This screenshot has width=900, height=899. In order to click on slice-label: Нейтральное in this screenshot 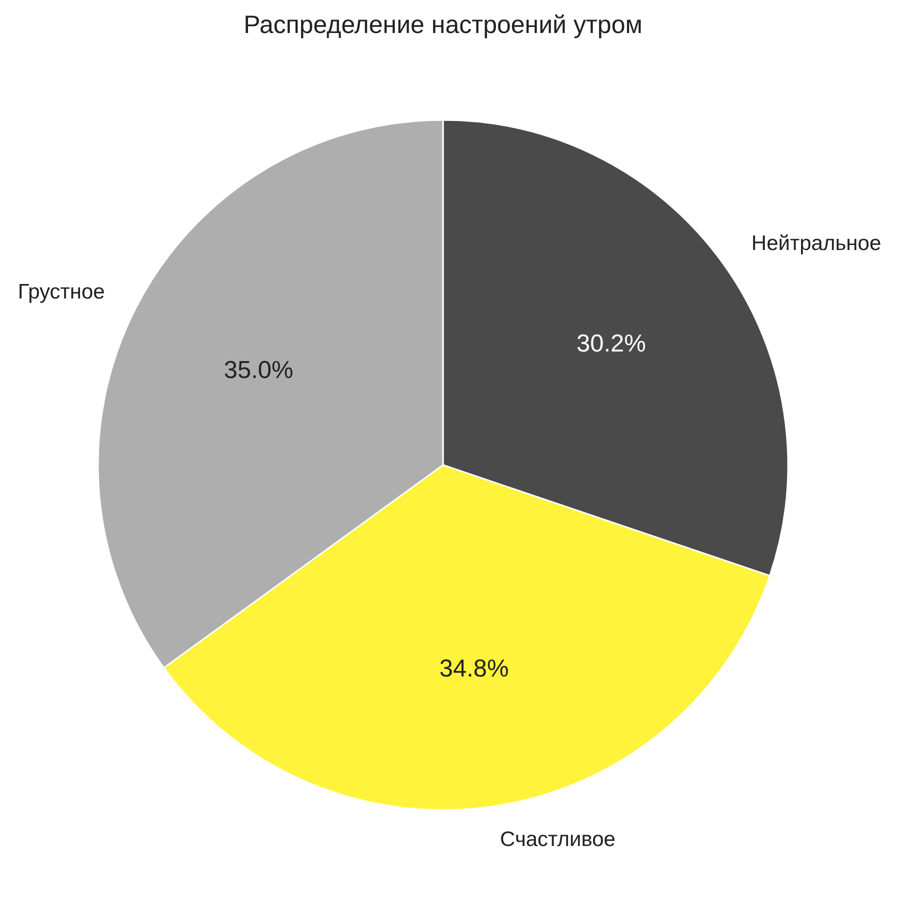, I will do `click(816, 243)`.